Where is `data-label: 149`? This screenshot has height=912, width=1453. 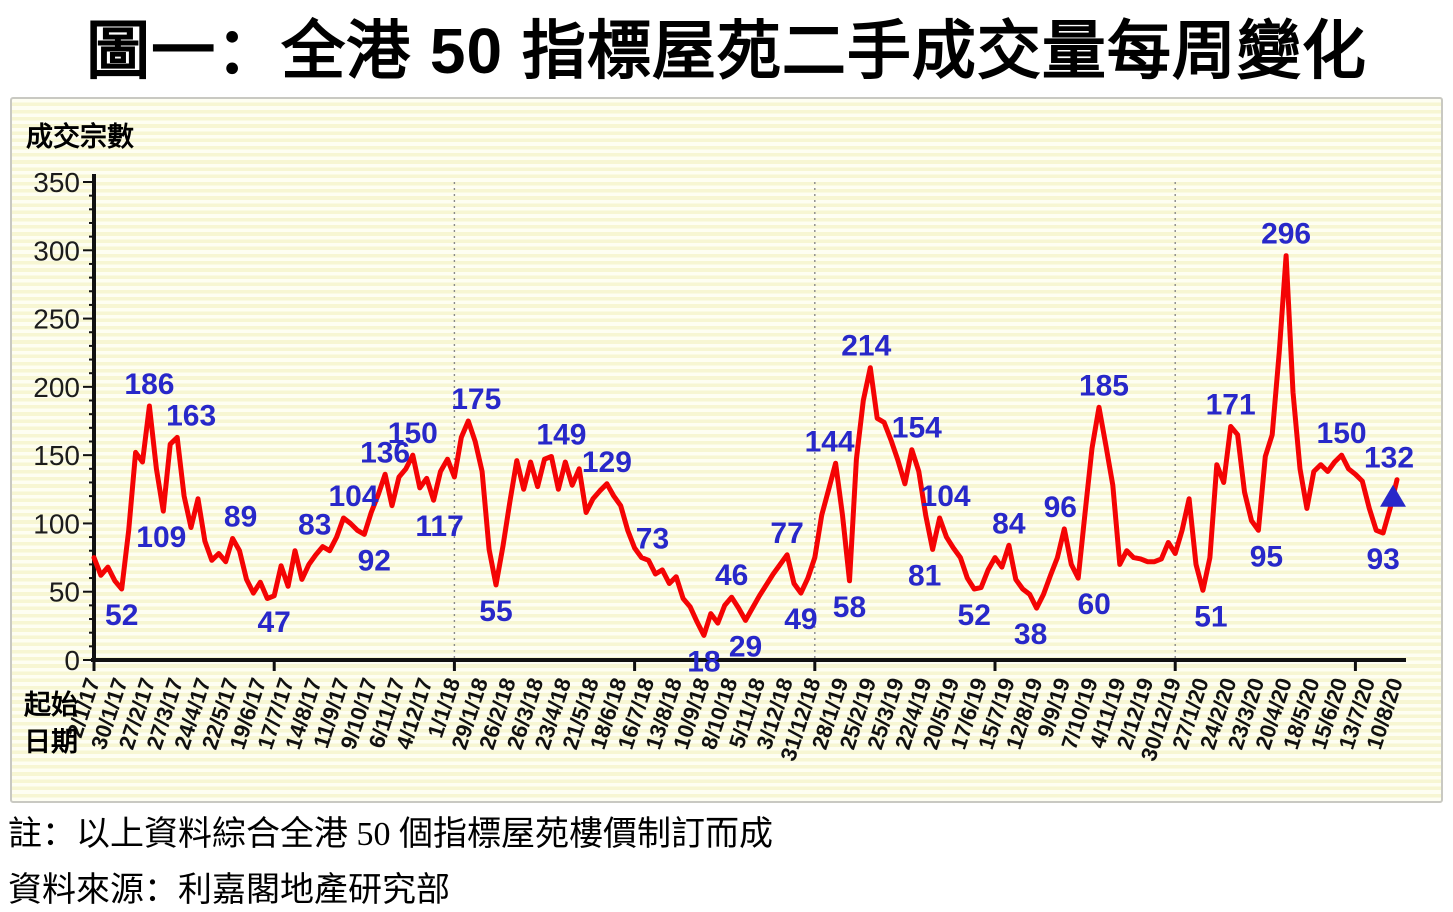 data-label: 149 is located at coordinates (561, 435).